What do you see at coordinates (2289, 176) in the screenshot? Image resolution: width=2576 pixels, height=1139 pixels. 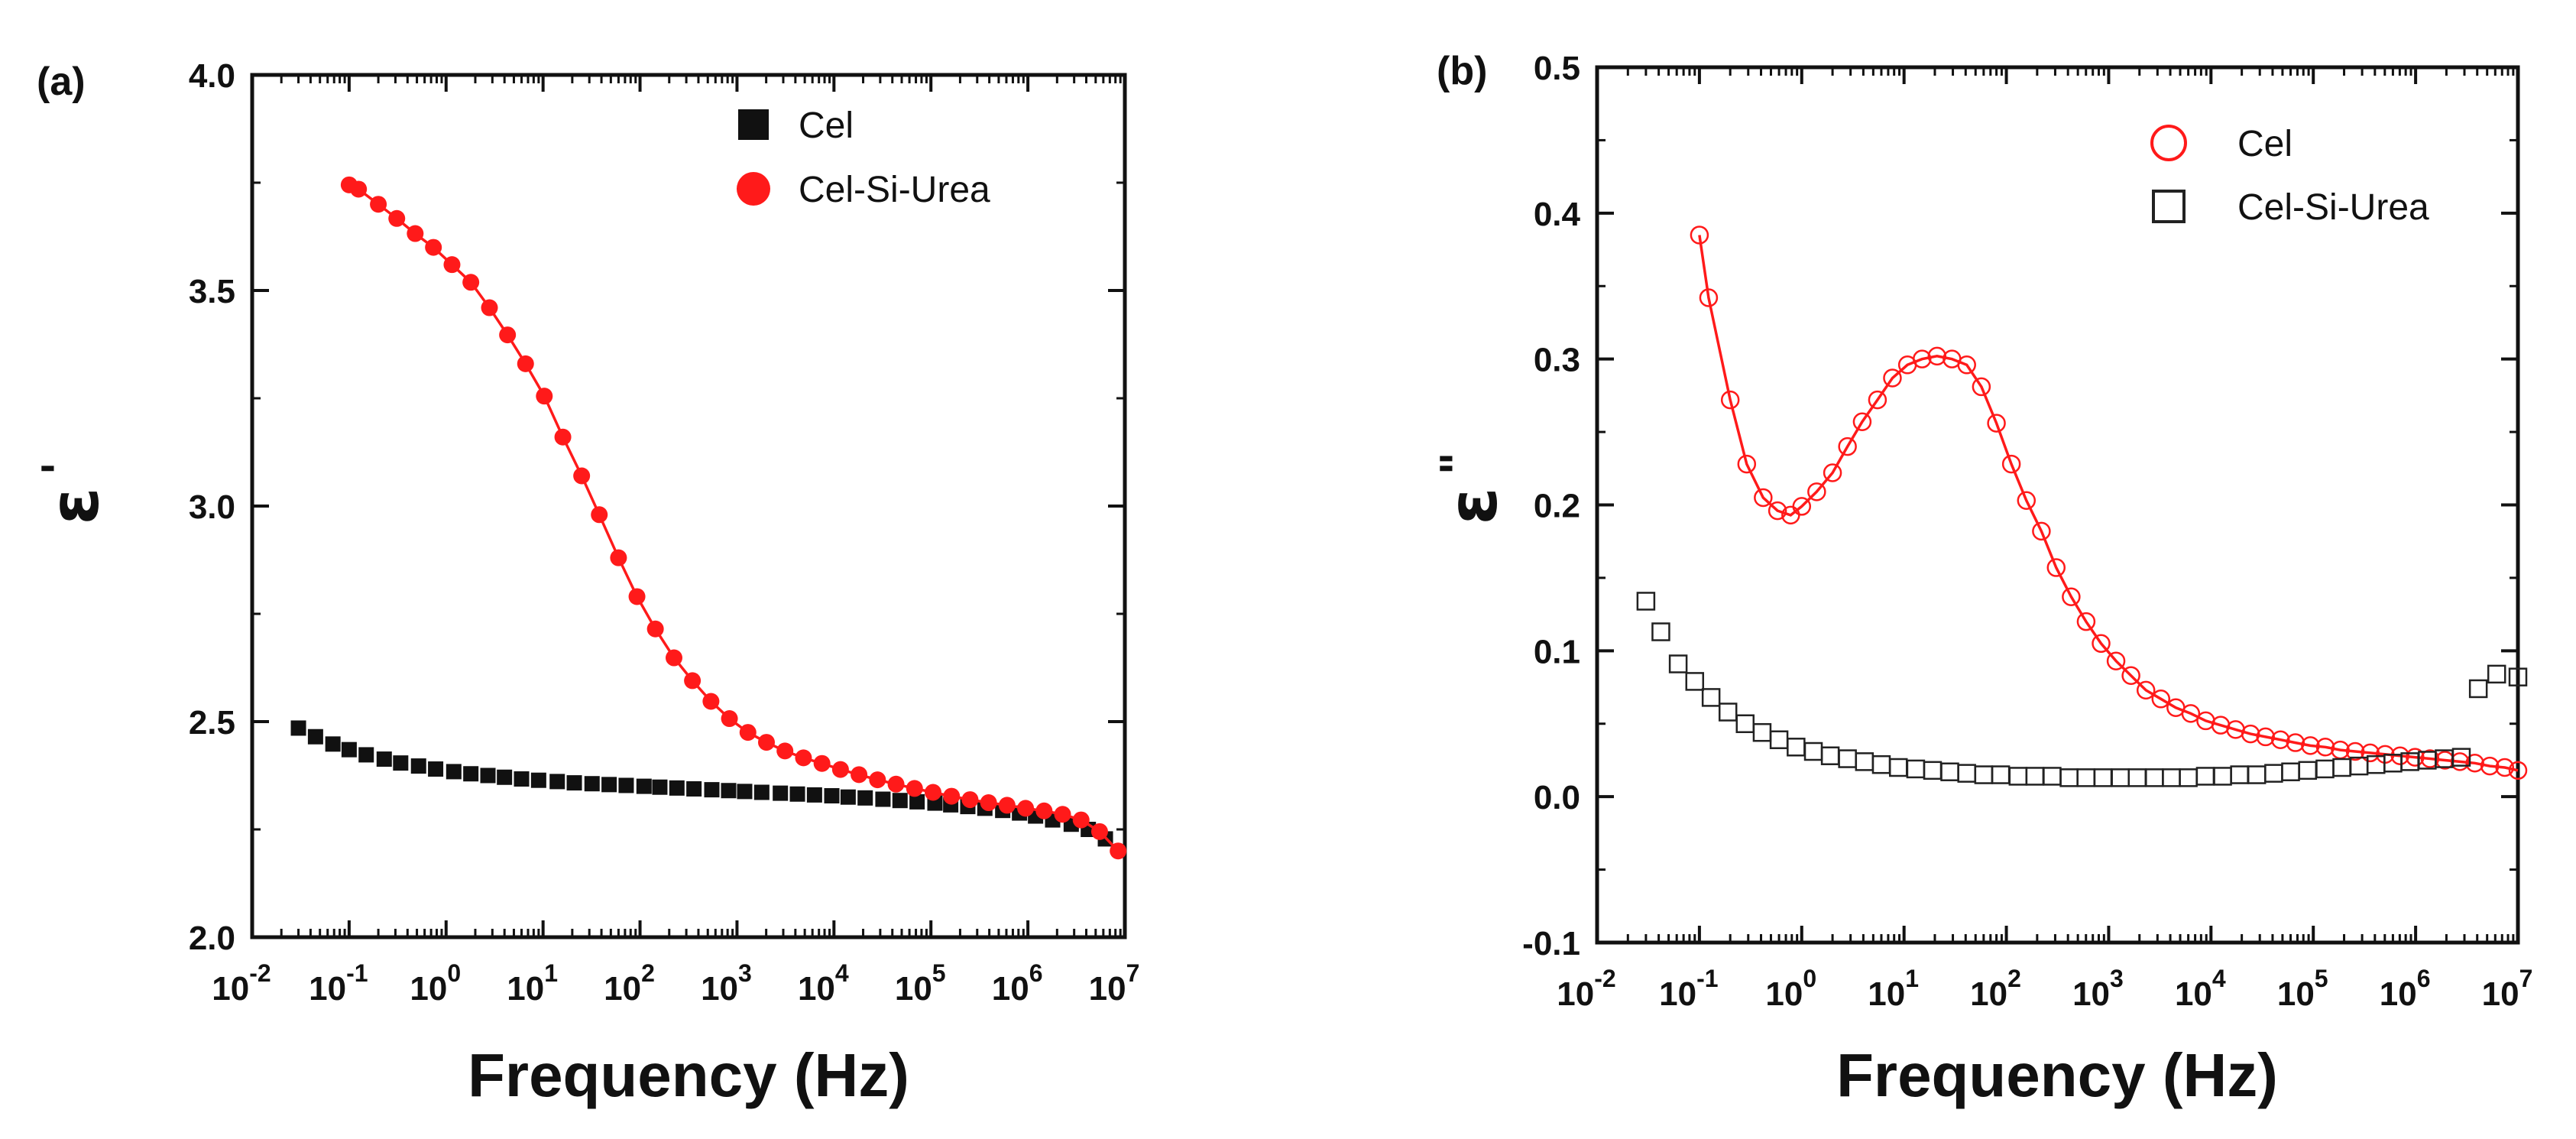 I see `panel-b-legend: Cel Cel-Si-Urea` at bounding box center [2289, 176].